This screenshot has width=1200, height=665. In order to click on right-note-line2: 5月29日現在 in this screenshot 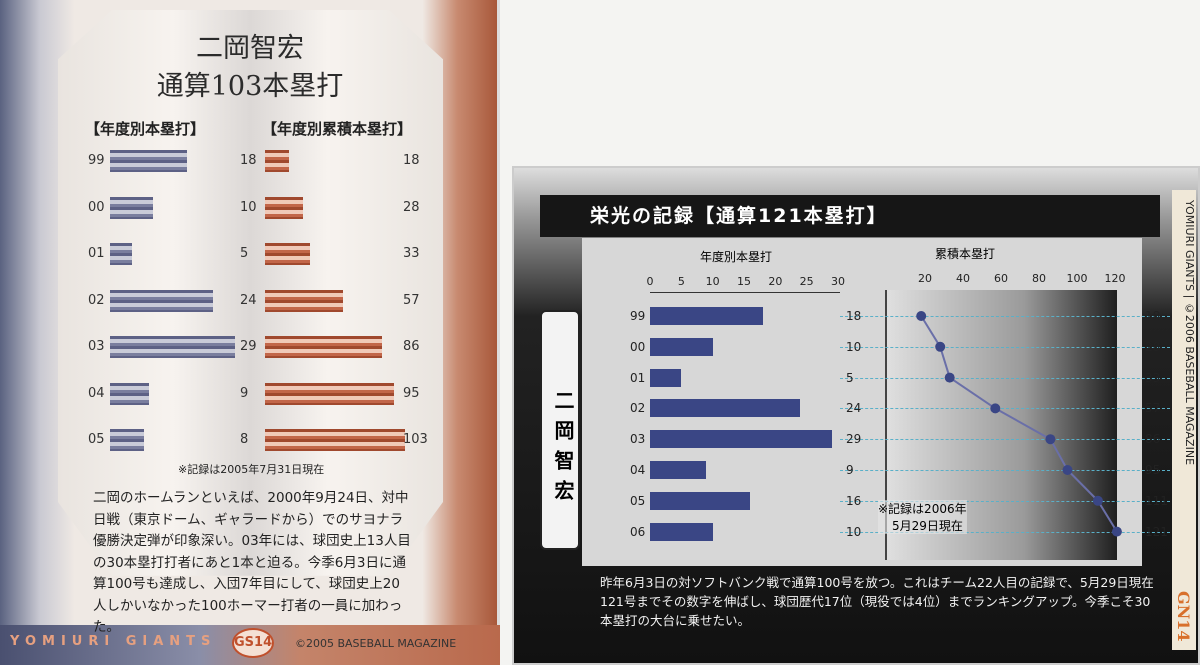, I will do `click(927, 526)`.